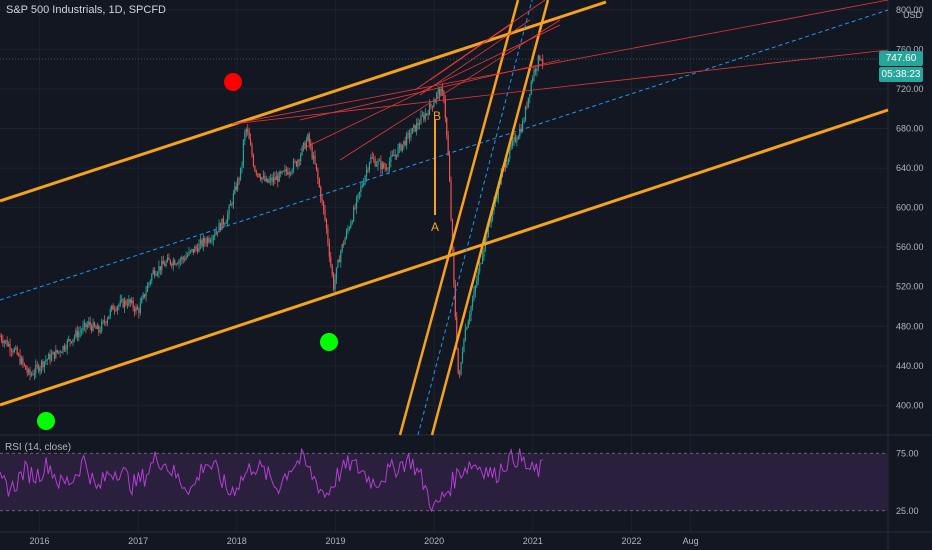  I want to click on annotation-a: A, so click(435, 227).